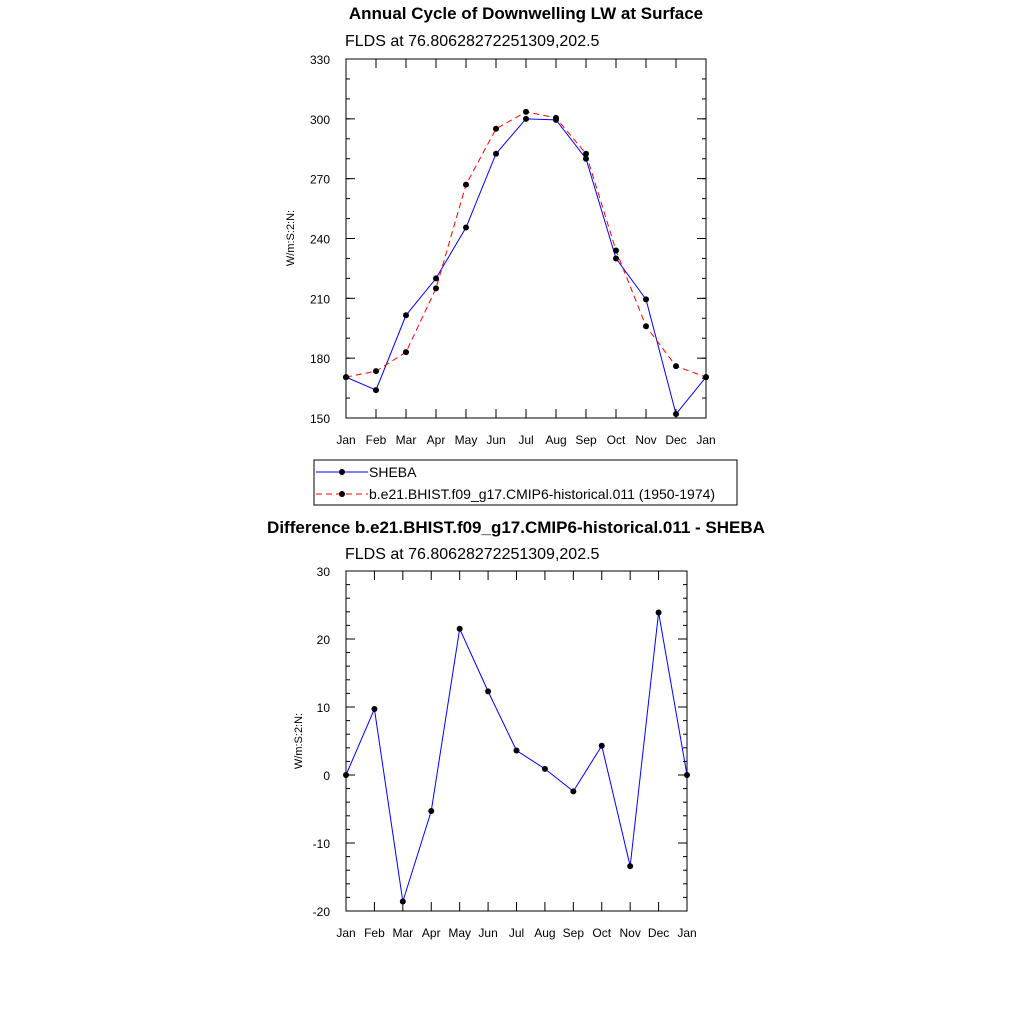 Image resolution: width=1024 pixels, height=1024 pixels. I want to click on chart1-xtick-label: Dec, so click(675, 440).